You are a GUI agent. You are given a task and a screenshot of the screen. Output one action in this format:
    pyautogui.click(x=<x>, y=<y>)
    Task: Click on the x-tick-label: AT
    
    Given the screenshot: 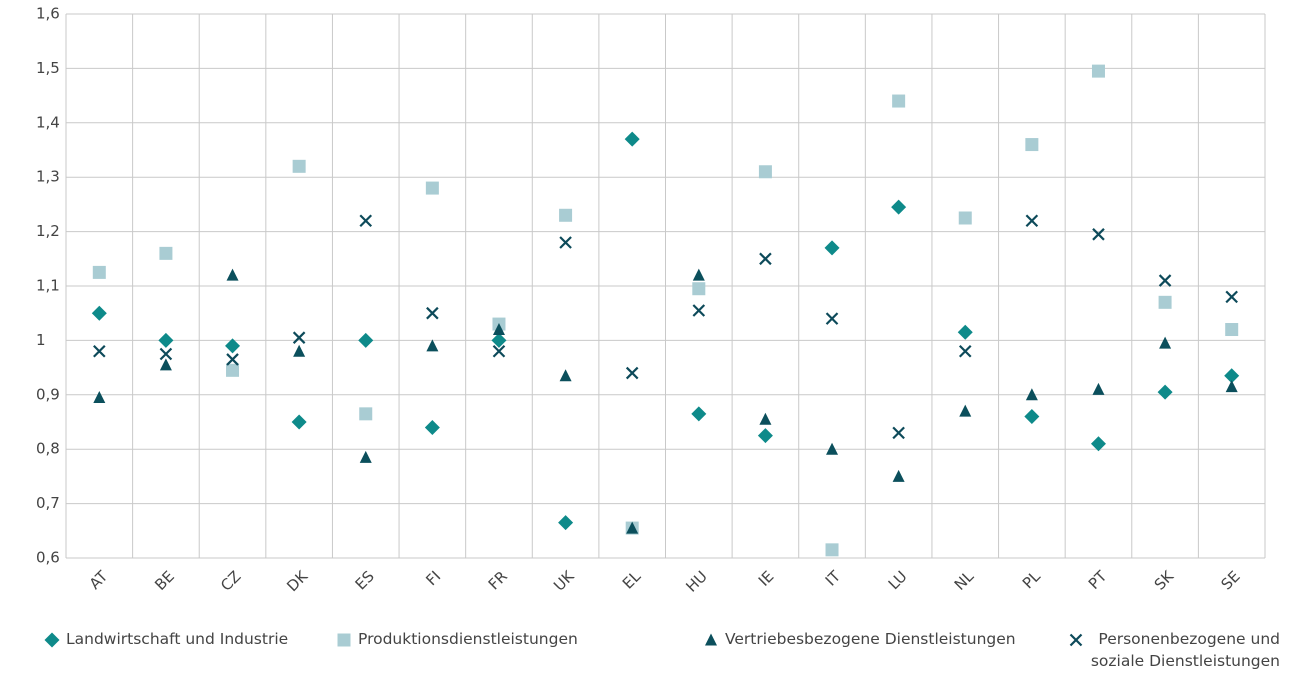 What is the action you would take?
    pyautogui.click(x=99, y=580)
    